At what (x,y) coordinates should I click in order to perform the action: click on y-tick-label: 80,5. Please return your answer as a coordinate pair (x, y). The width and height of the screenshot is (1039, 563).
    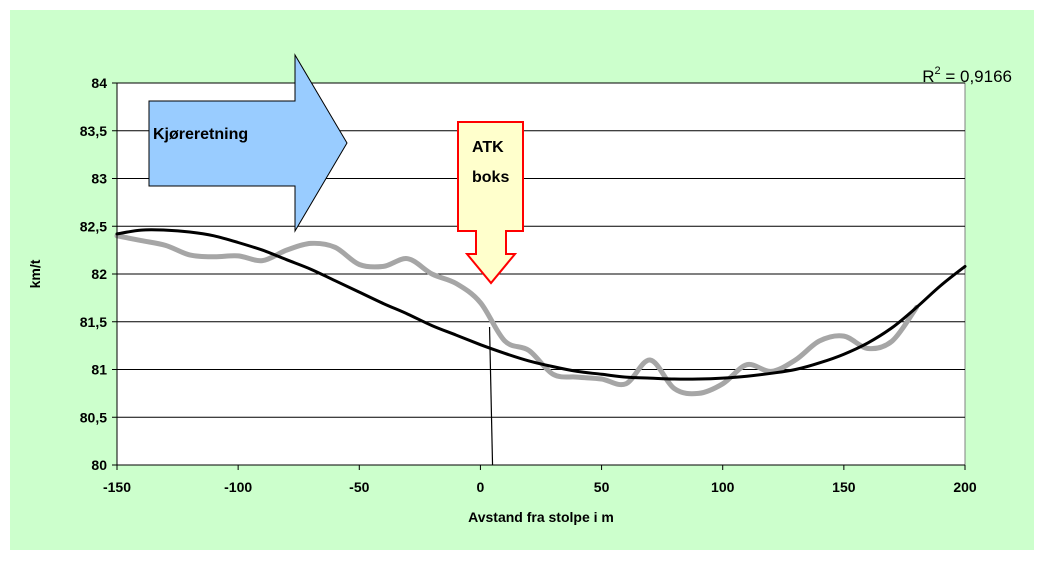
    Looking at the image, I should click on (93, 417).